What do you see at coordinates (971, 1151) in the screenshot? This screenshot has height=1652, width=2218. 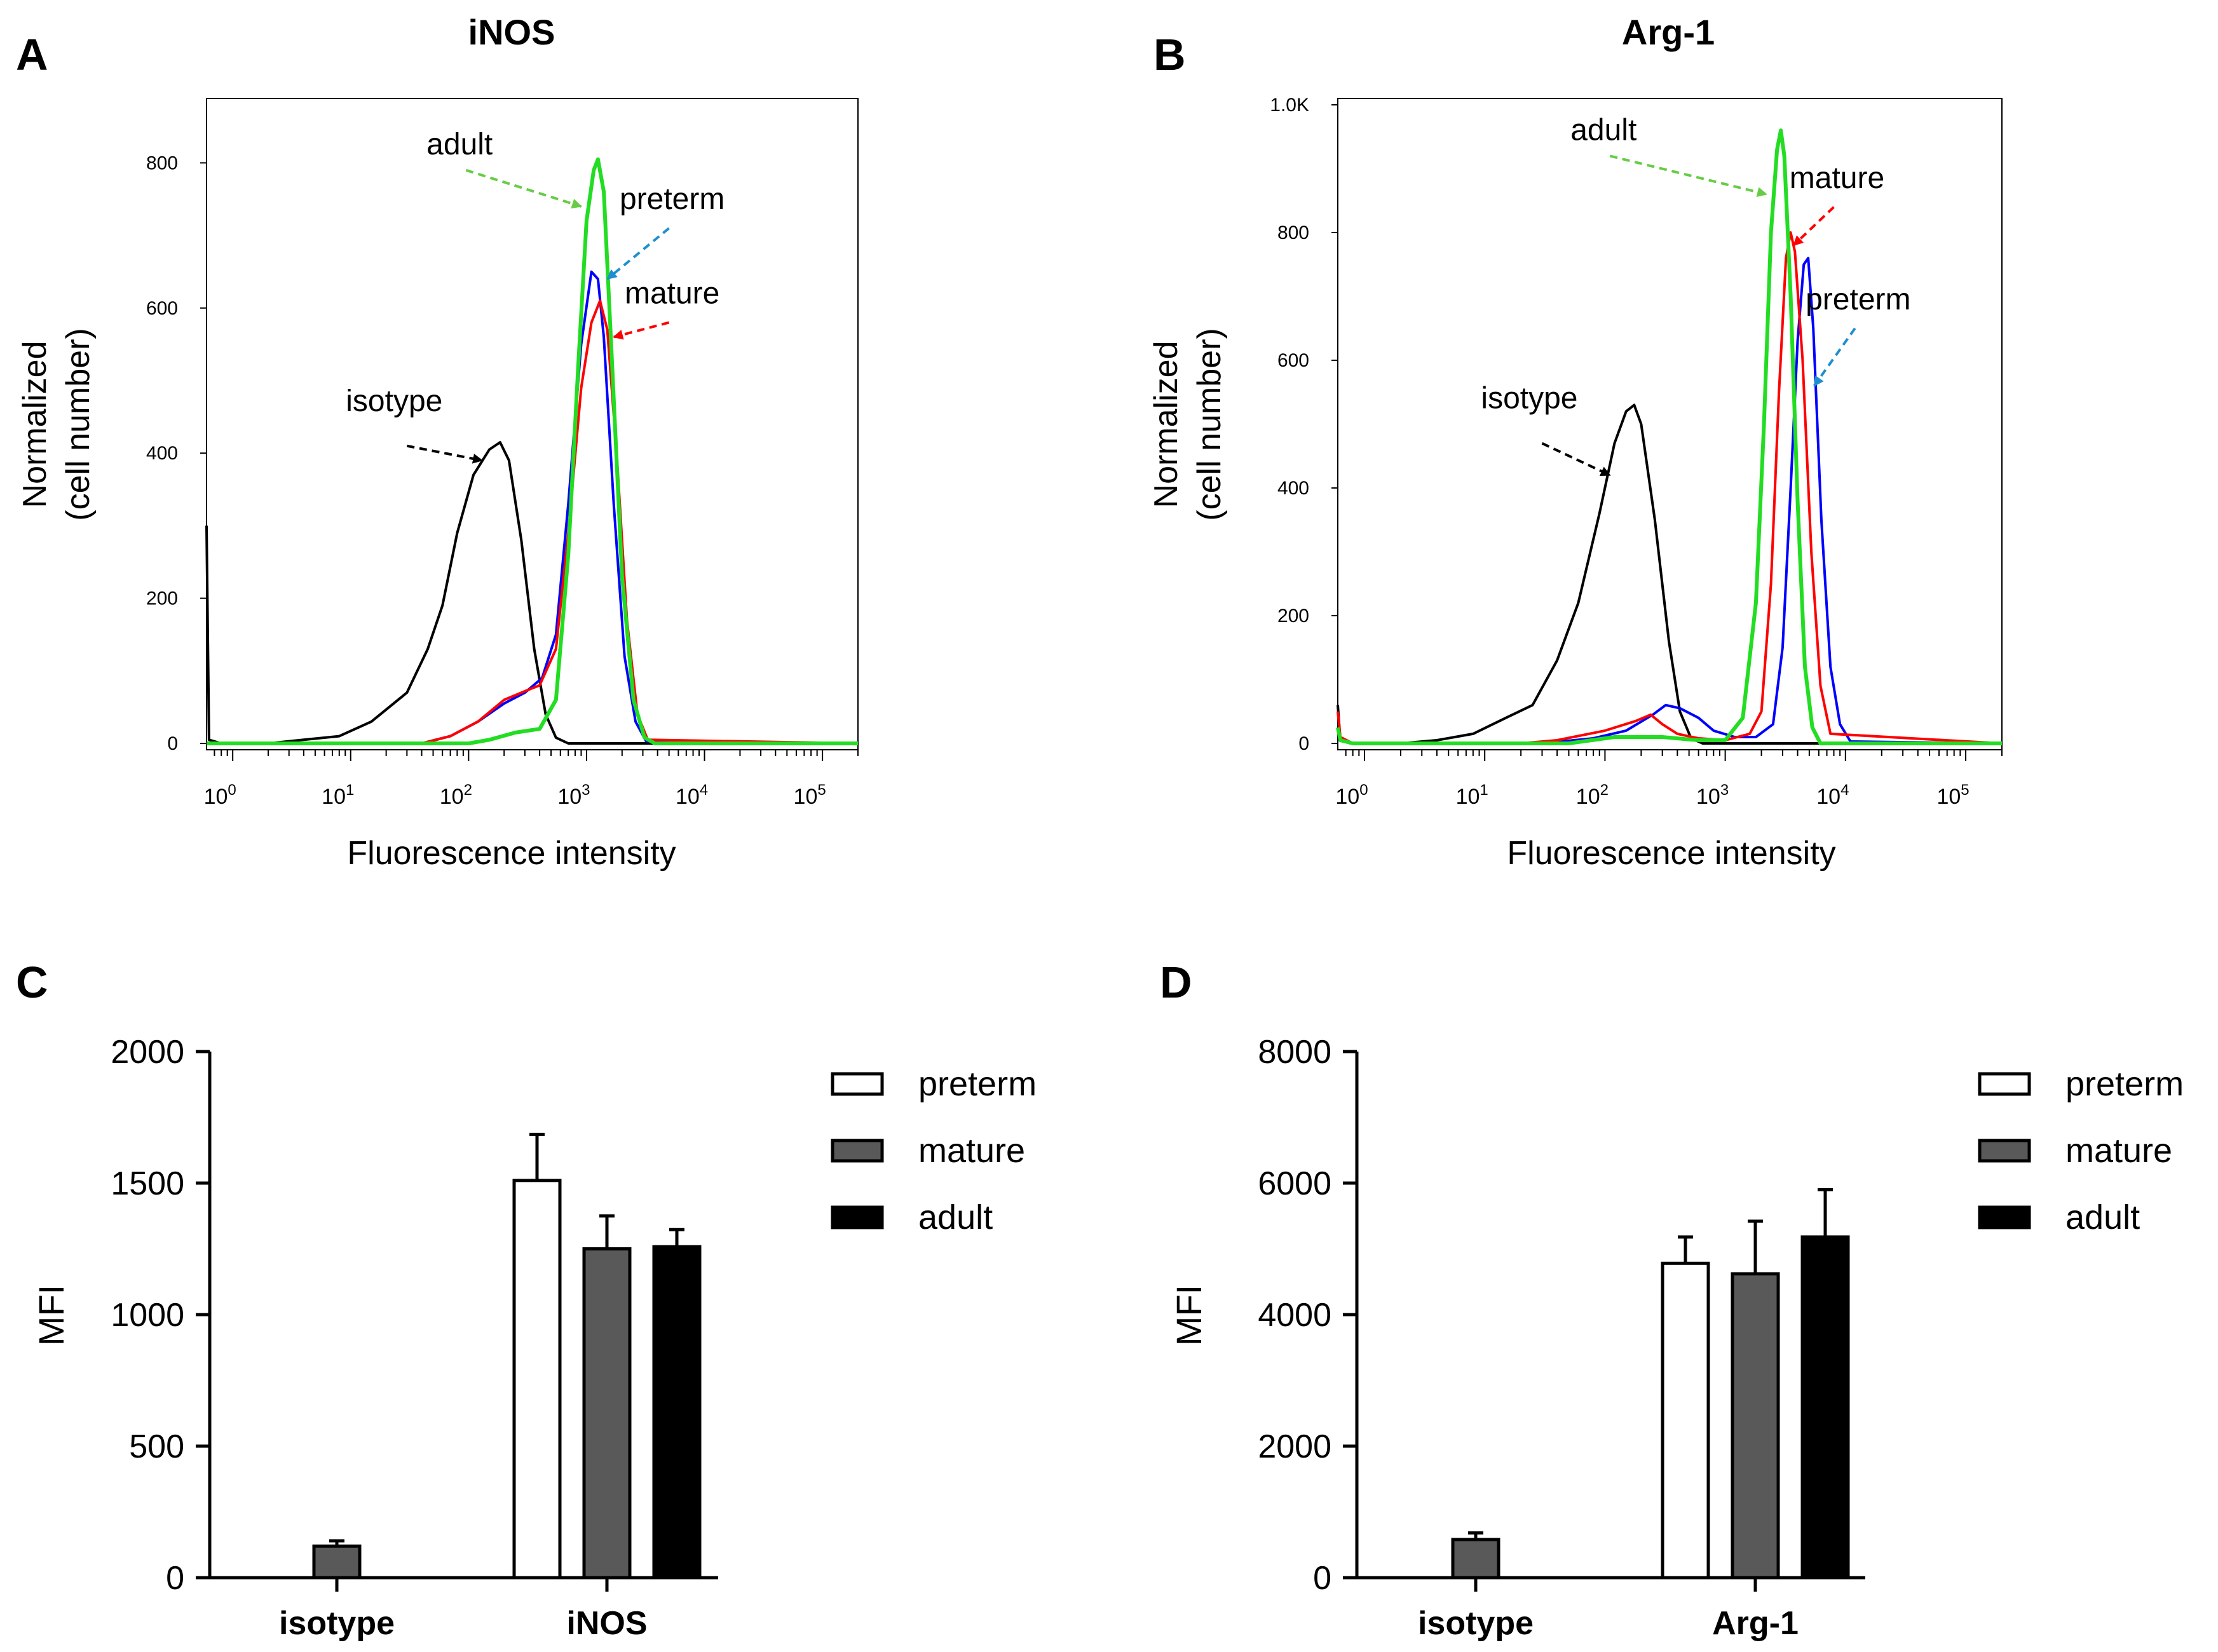 I see `panel-c-legend-label-mature: mature` at bounding box center [971, 1151].